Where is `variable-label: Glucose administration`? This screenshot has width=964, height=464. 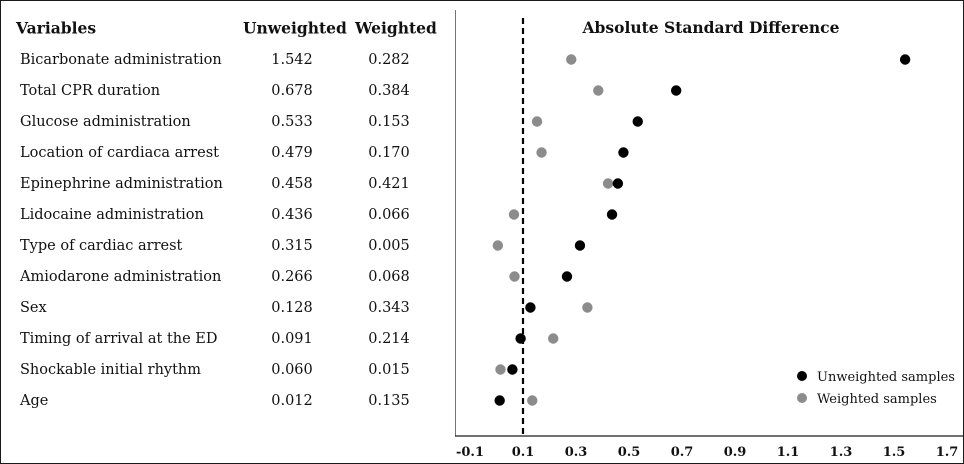
variable-label: Glucose administration is located at coordinates (105, 121).